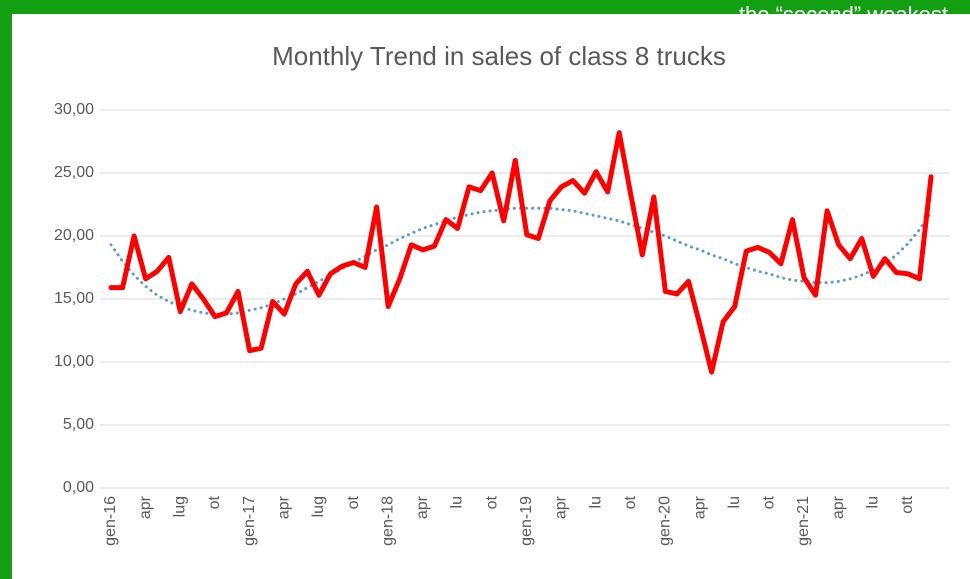 The image size is (970, 579). What do you see at coordinates (665, 521) in the screenshot?
I see `x-tick-label: gen-20` at bounding box center [665, 521].